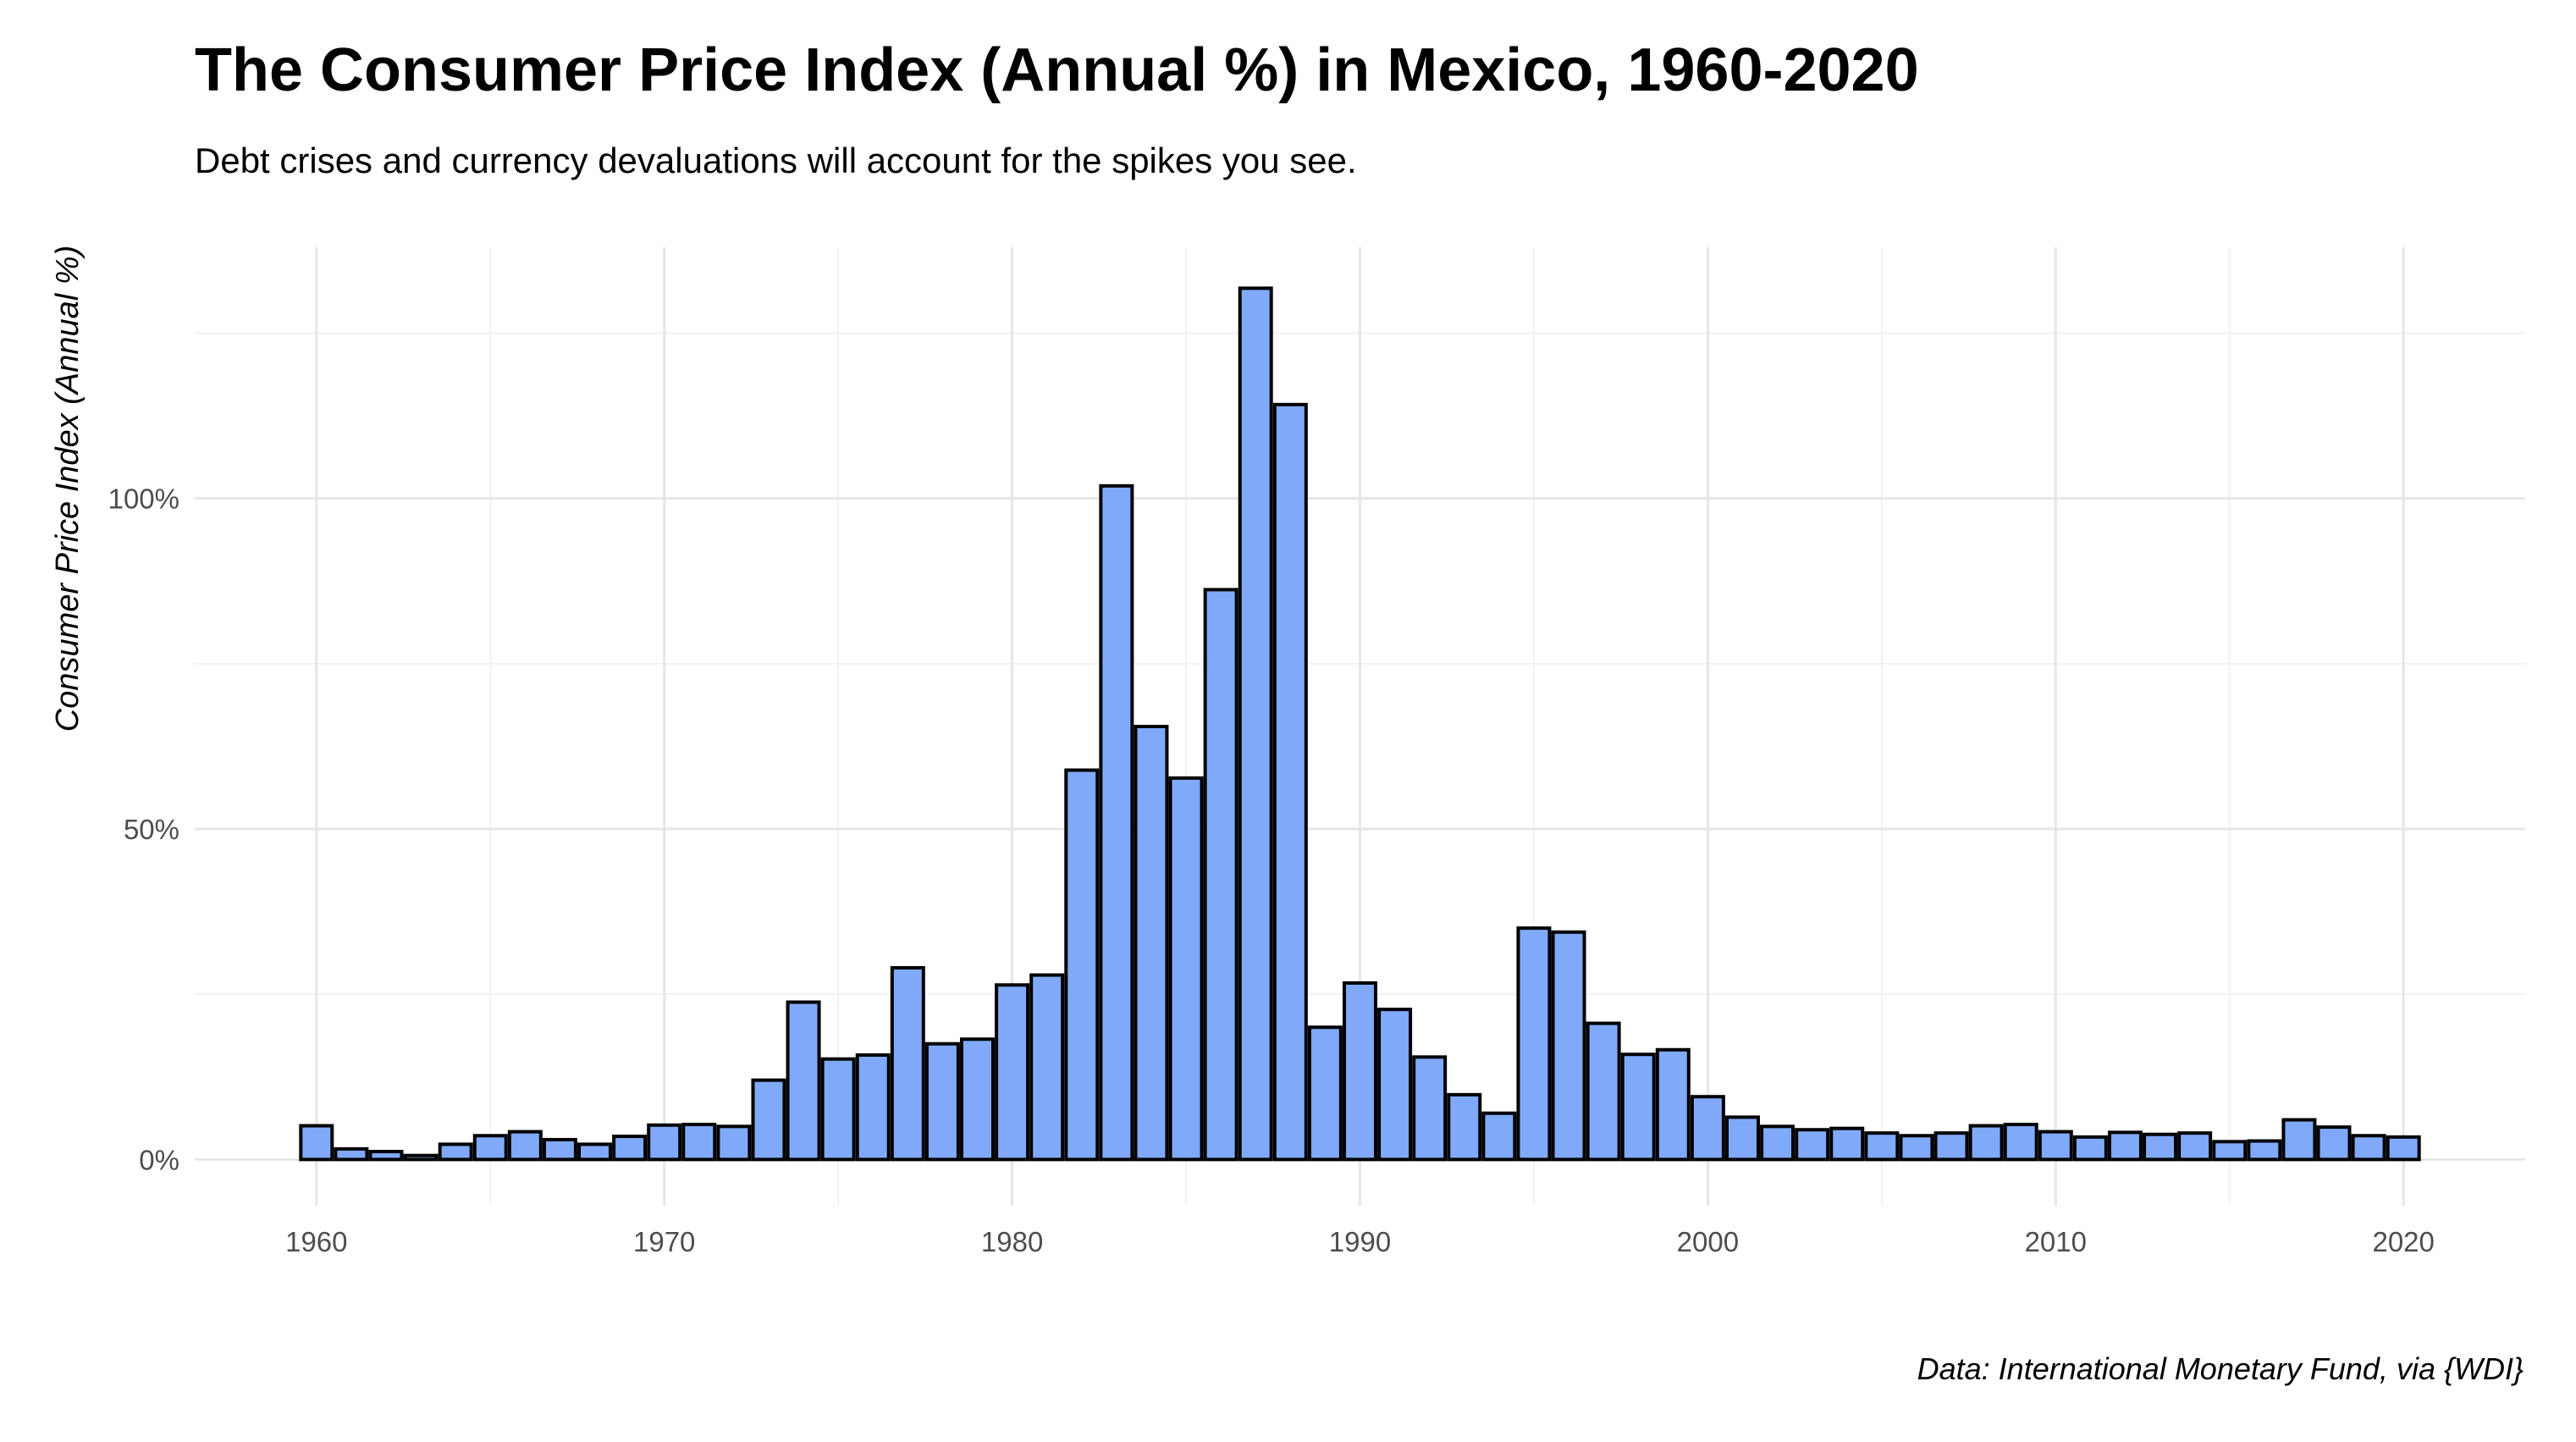 The height and width of the screenshot is (1442, 2576). I want to click on x-tick-label: 2020, so click(2403, 1241).